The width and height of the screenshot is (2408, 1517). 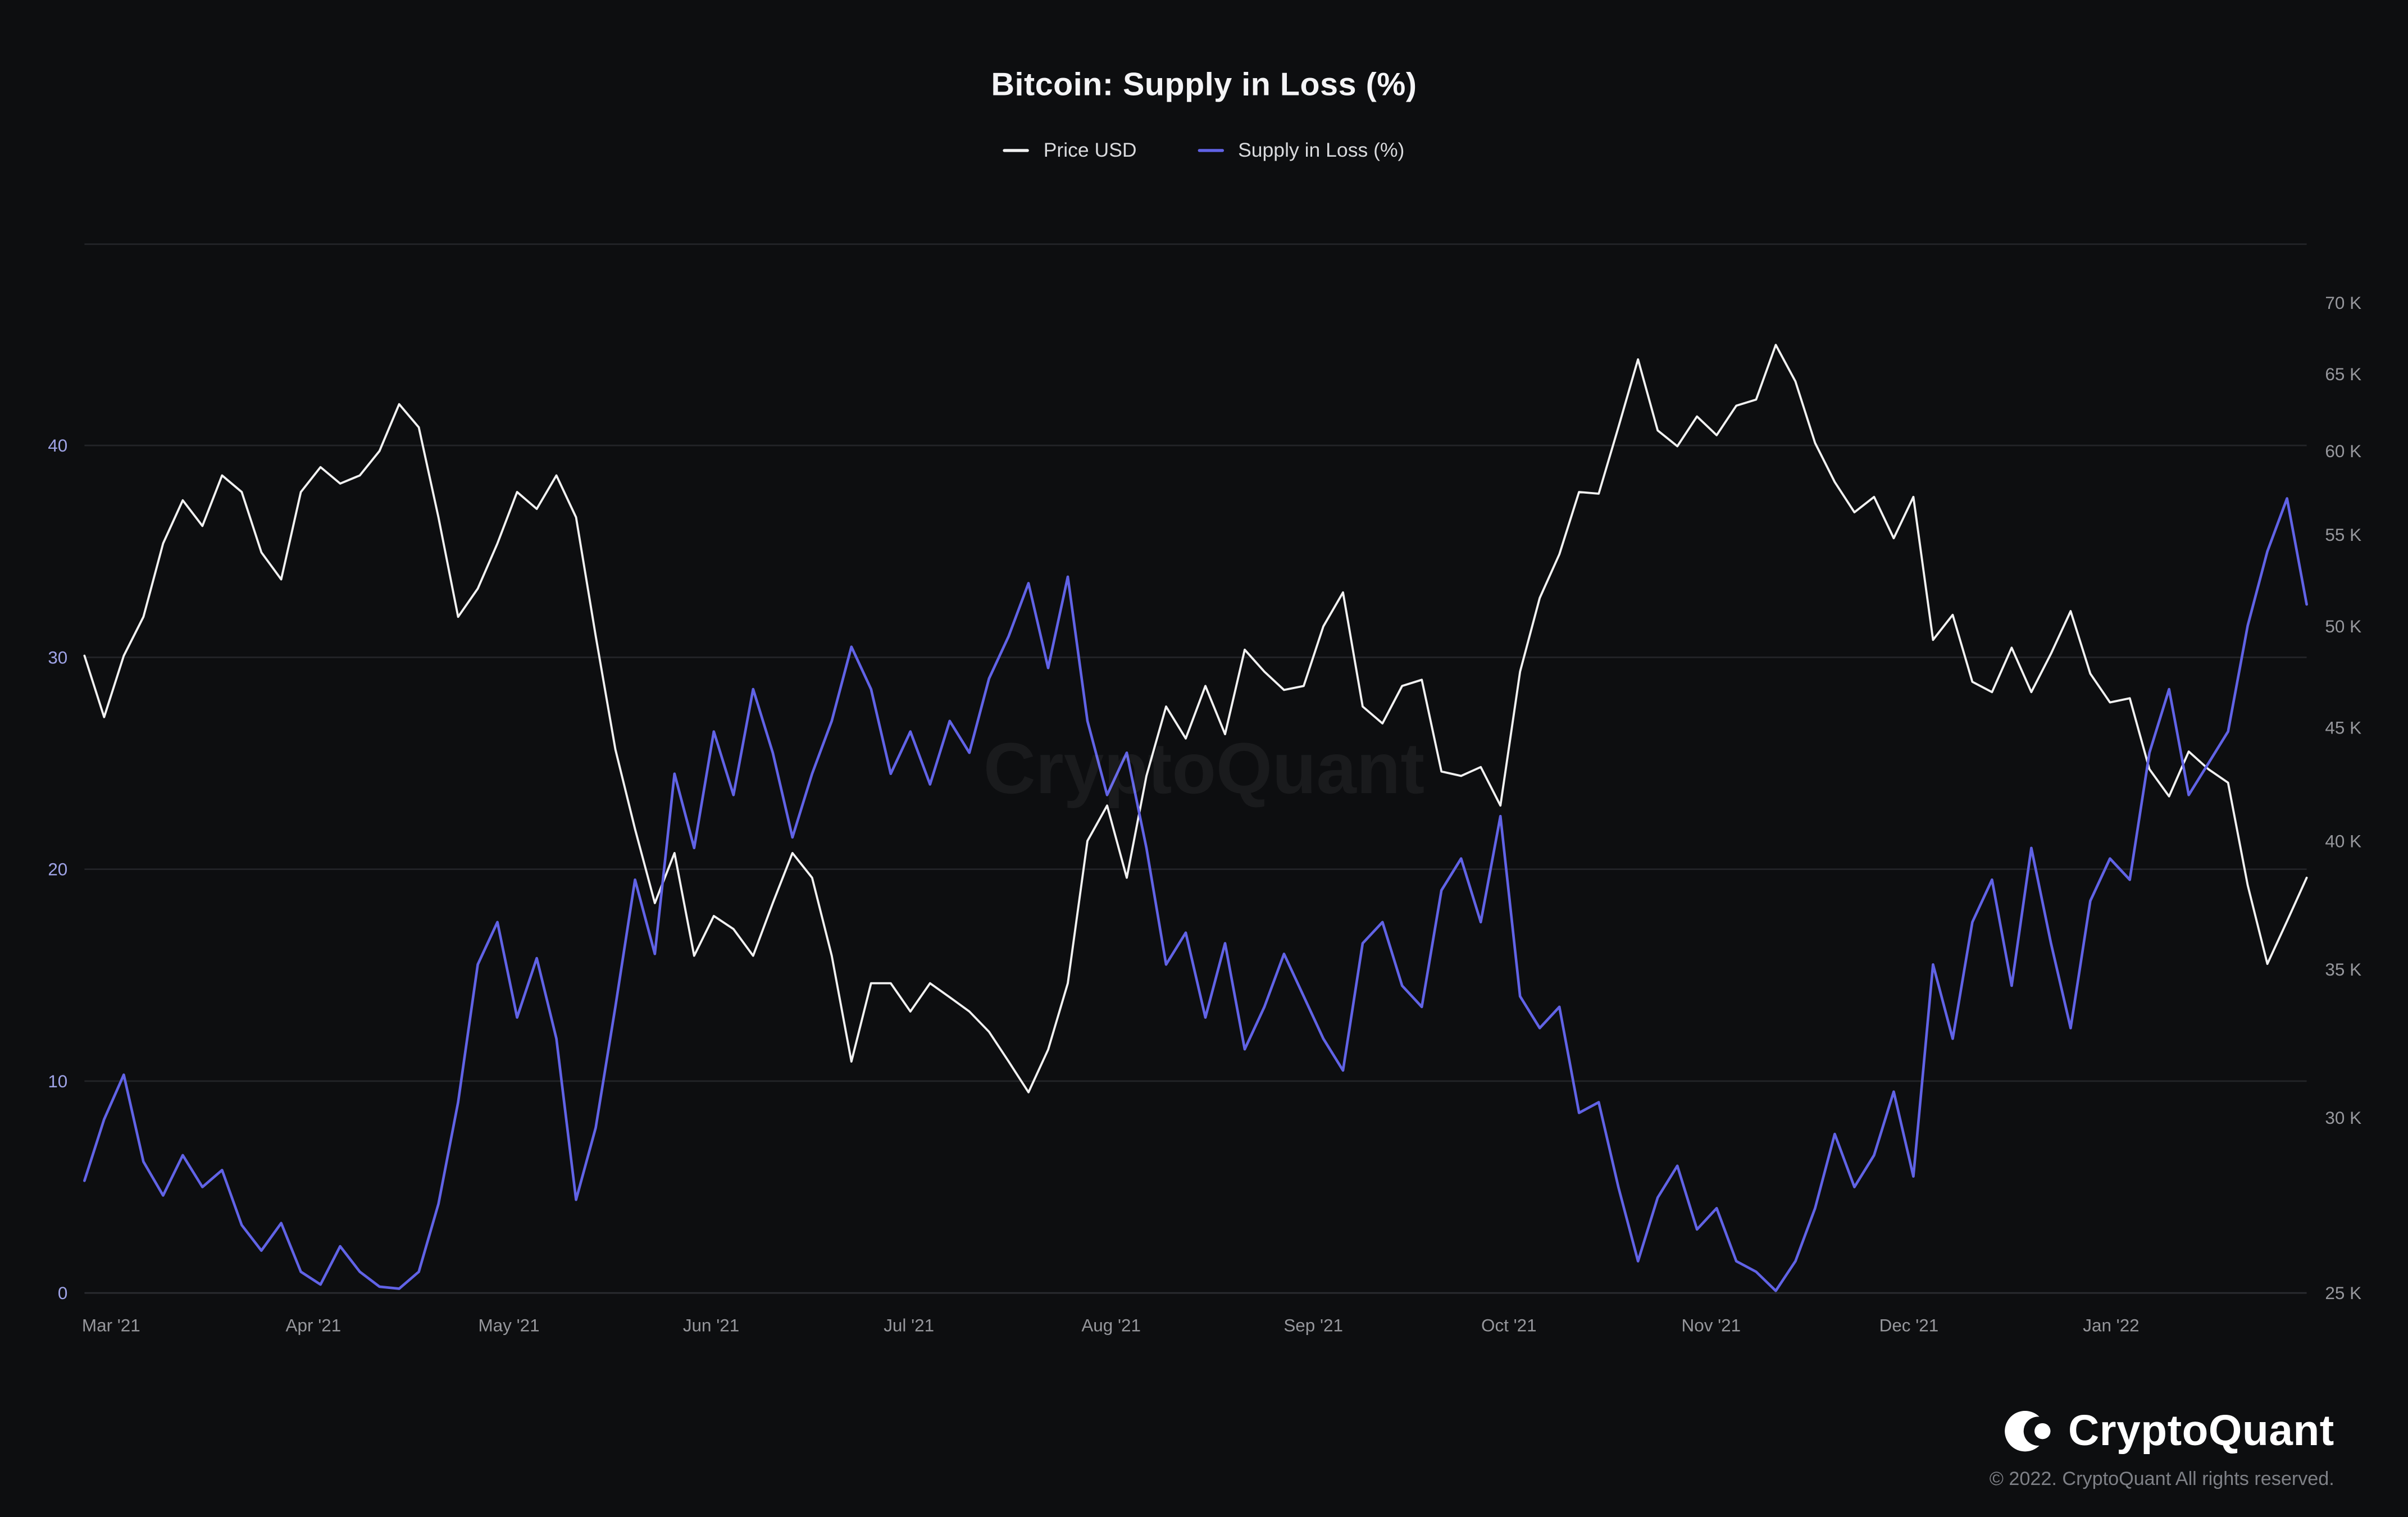 What do you see at coordinates (1211, 150) in the screenshot?
I see `supply-series-dash-icon` at bounding box center [1211, 150].